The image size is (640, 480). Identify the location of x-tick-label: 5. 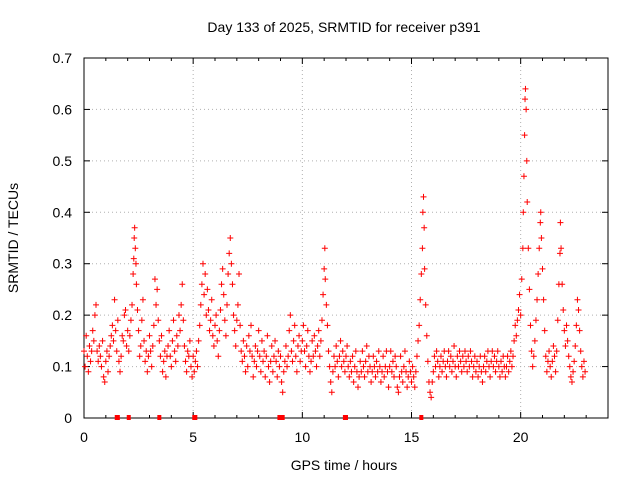
(193, 437).